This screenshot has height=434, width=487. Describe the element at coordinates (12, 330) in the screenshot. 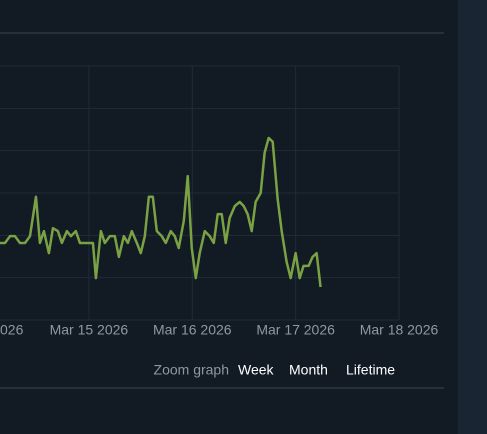

I see `x-tick-label: 026` at that location.